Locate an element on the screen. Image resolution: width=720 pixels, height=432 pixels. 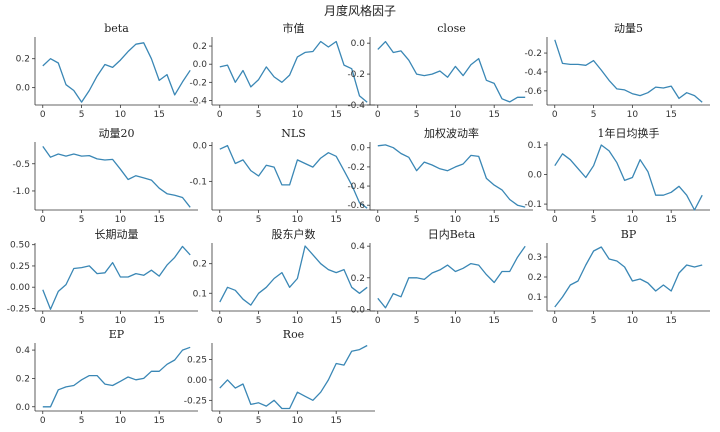
figure-title: 月度风格因子 is located at coordinates (360, 10).